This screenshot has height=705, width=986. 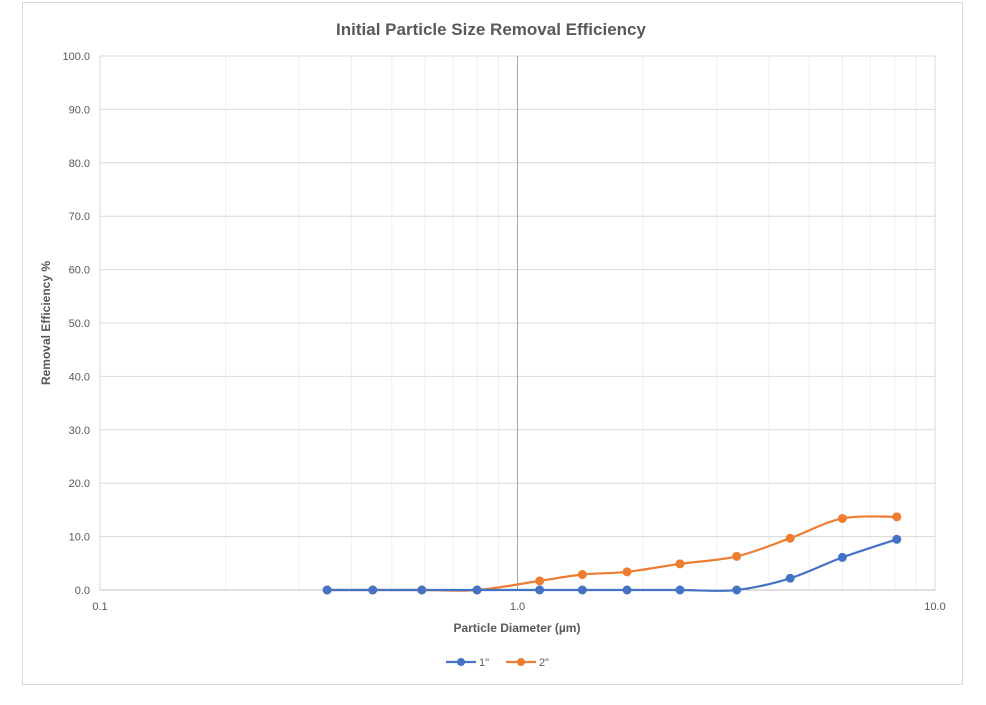 What do you see at coordinates (612, 553) in the screenshot?
I see `series-layer` at bounding box center [612, 553].